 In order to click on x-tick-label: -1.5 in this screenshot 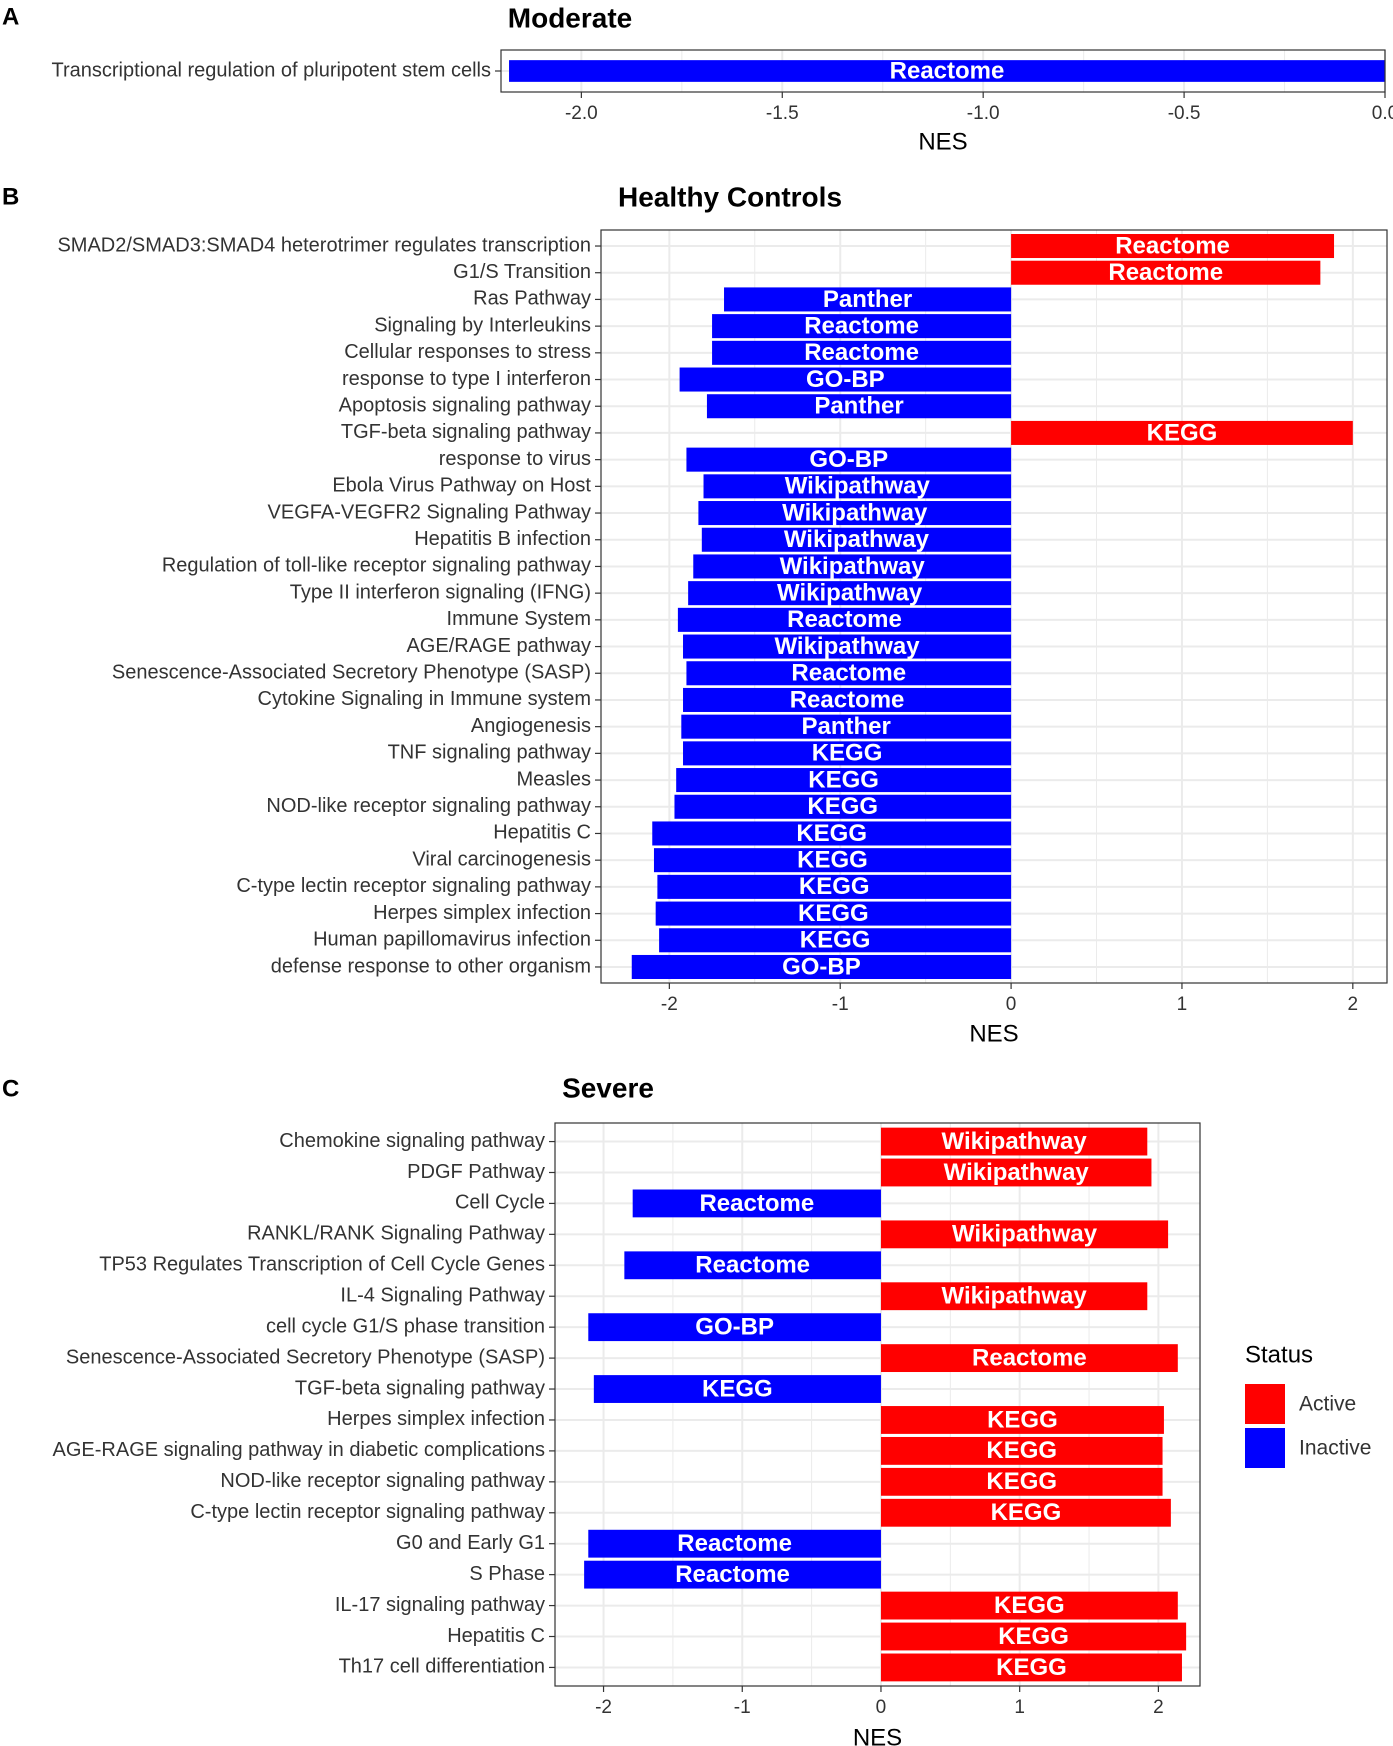, I will do `click(782, 113)`.